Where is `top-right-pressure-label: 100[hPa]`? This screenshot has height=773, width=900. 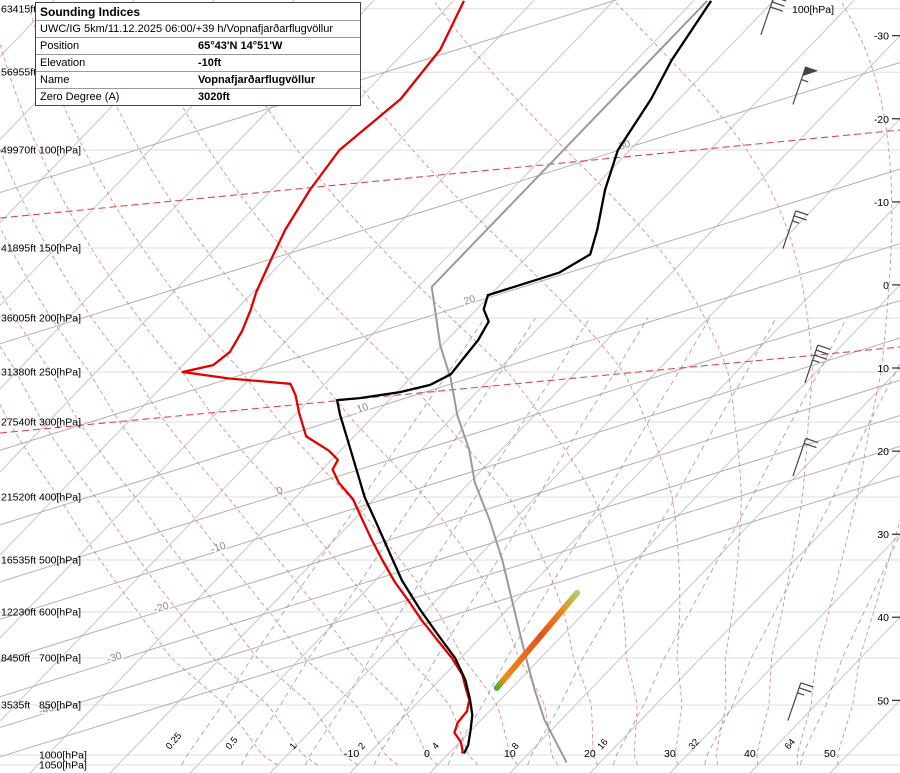 top-right-pressure-label: 100[hPa] is located at coordinates (813, 10).